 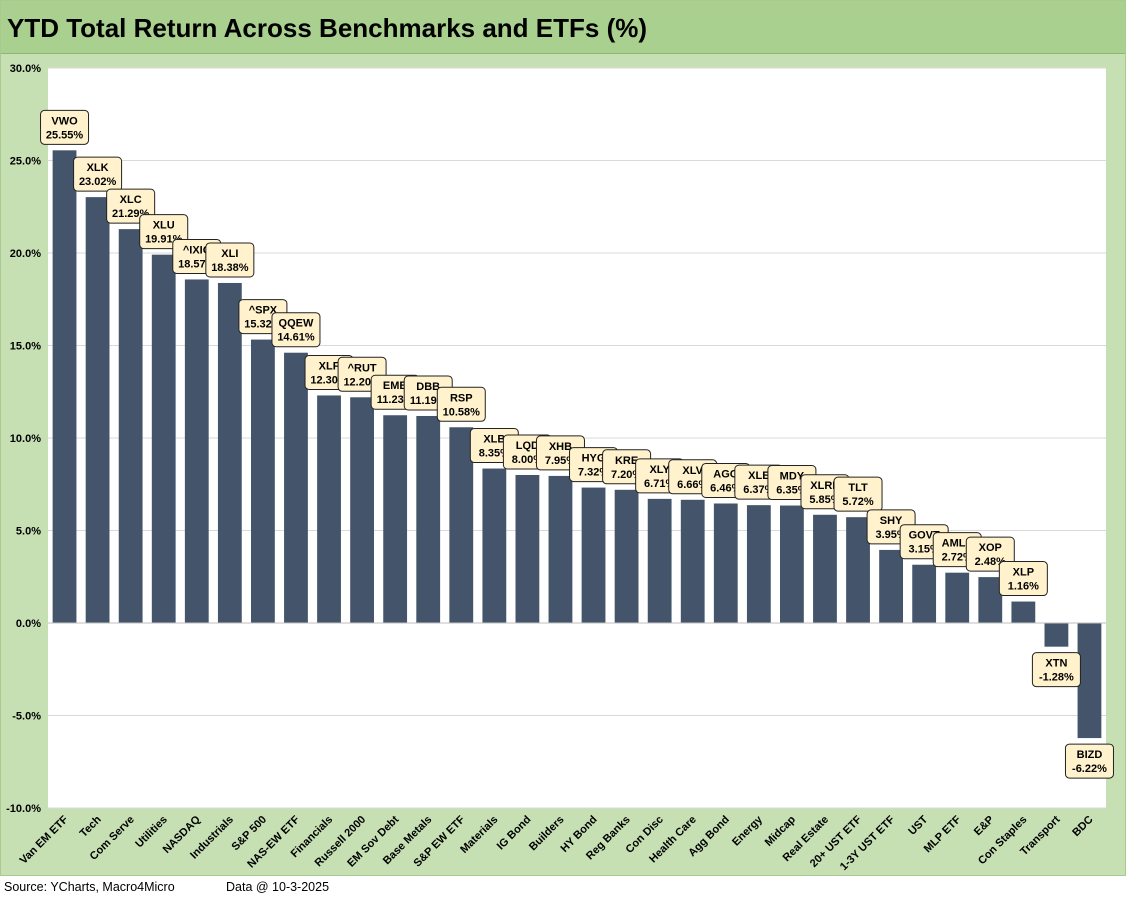 What do you see at coordinates (428, 519) in the screenshot?
I see `bar-dbb` at bounding box center [428, 519].